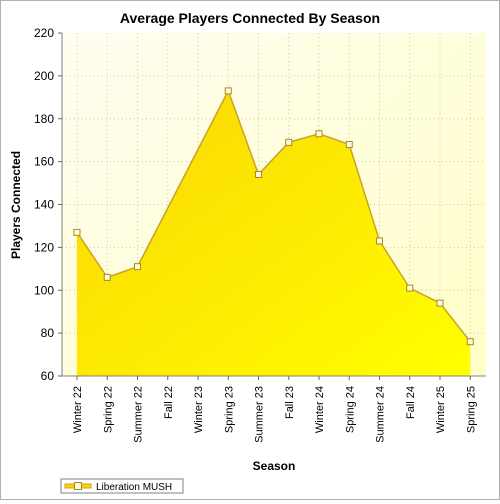  I want to click on x-tick-label: Summer 22, so click(139, 414).